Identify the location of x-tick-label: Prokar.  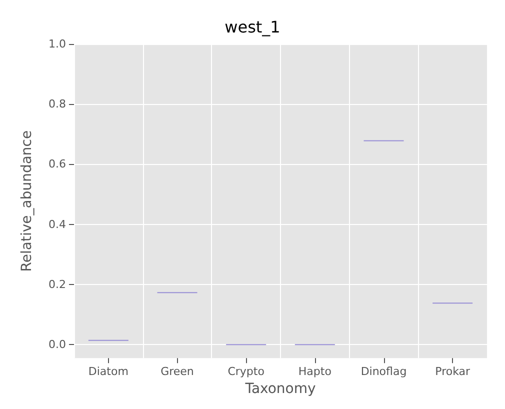
(453, 371).